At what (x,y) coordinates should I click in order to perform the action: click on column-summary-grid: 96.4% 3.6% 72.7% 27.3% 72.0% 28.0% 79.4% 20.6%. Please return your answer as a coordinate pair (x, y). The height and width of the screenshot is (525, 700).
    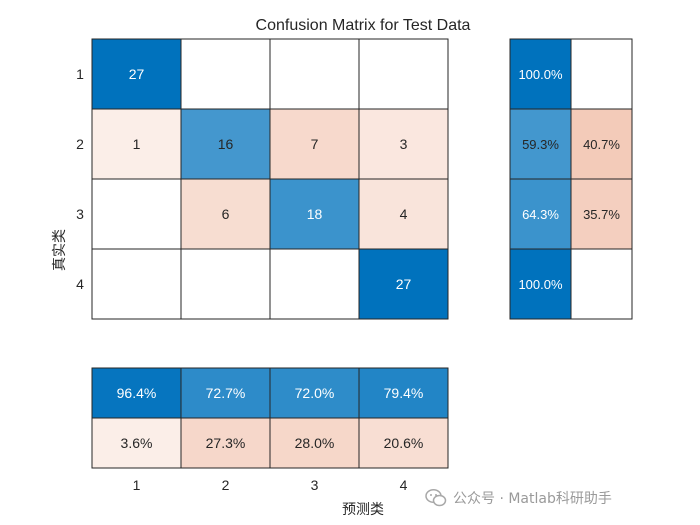
    Looking at the image, I should click on (270, 418).